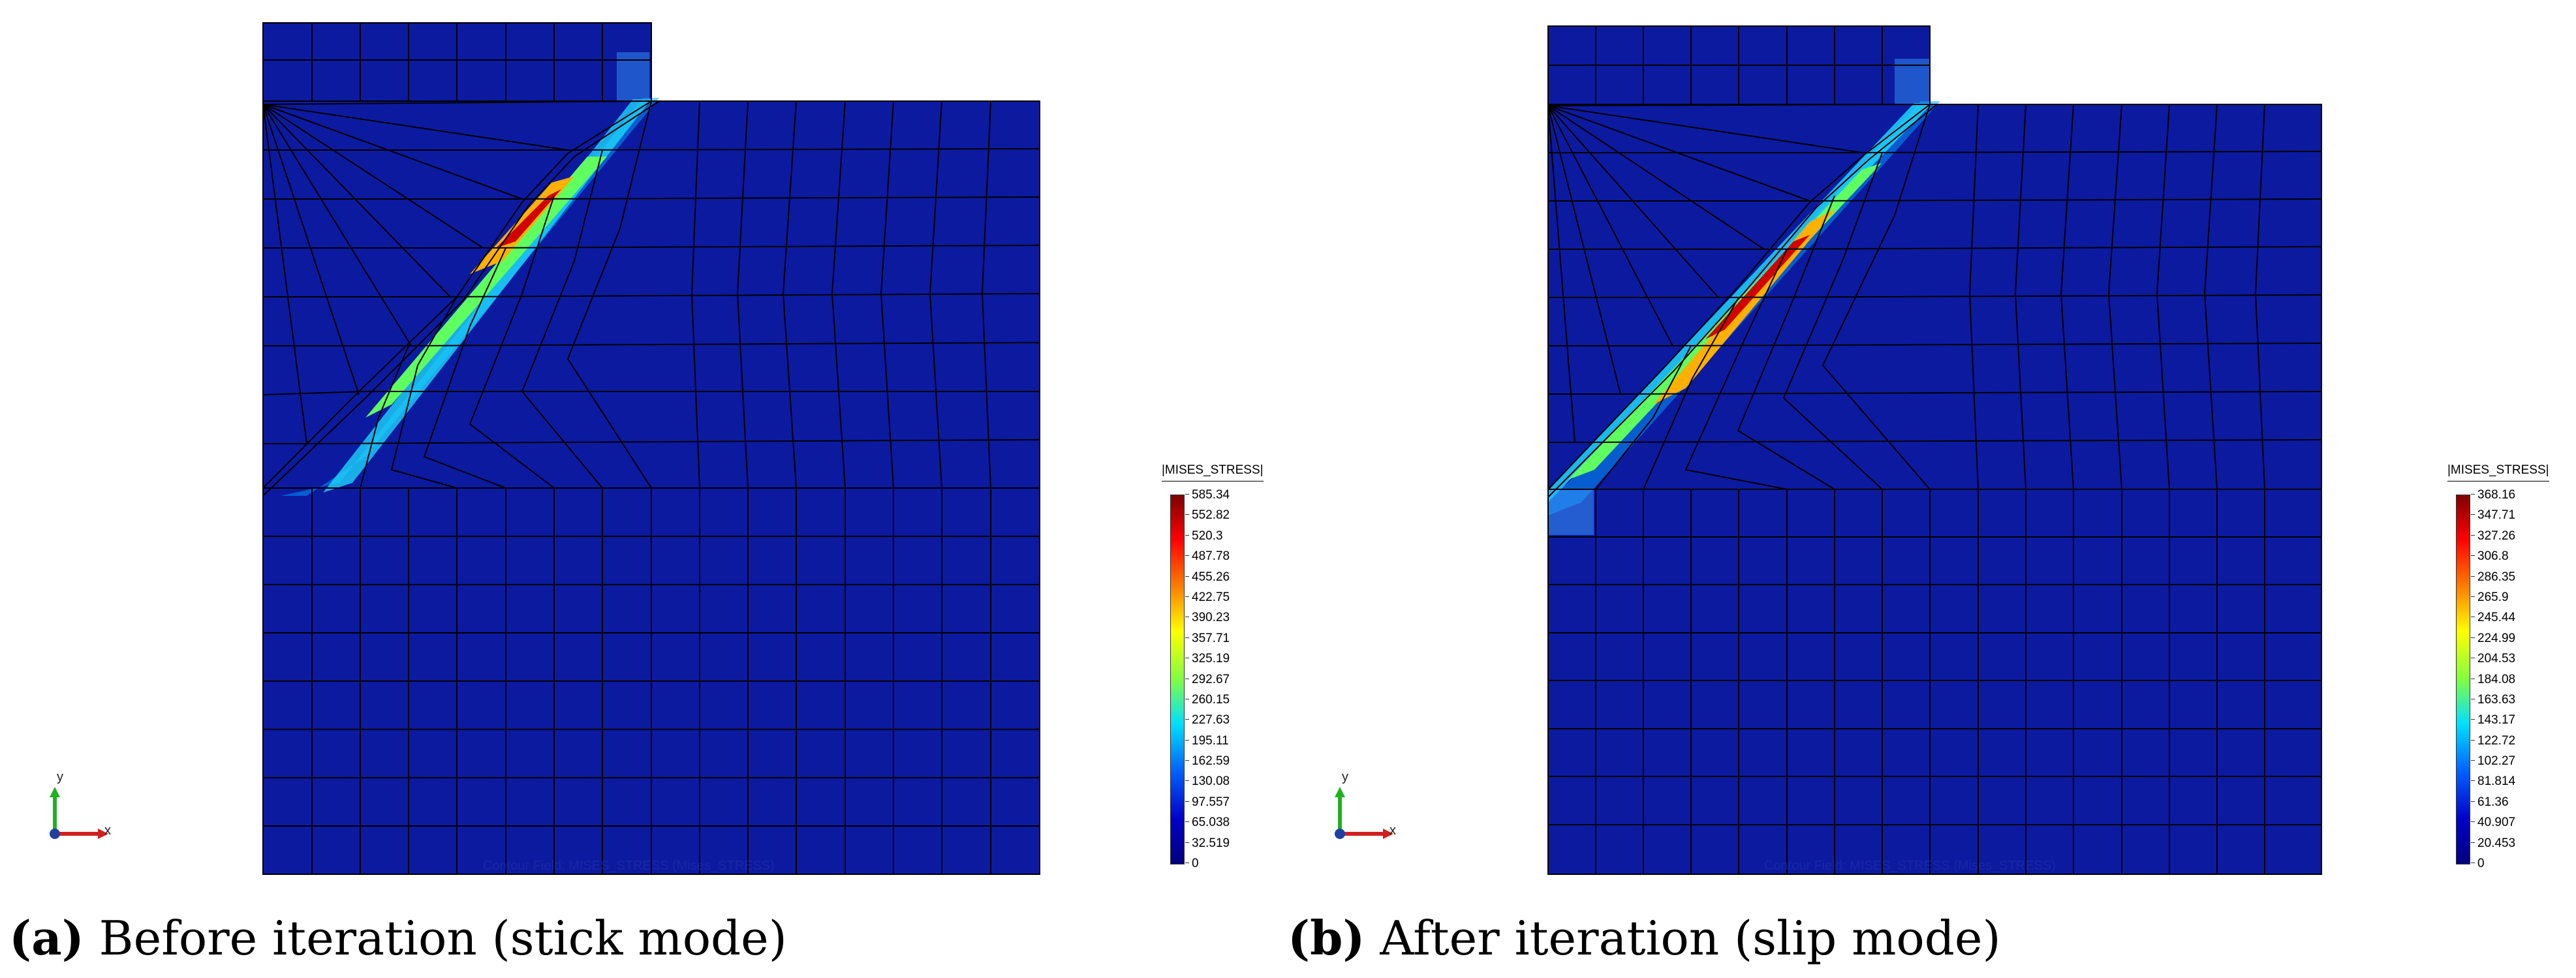 The image size is (2576, 978). What do you see at coordinates (528, 218) in the screenshot?
I see `shear-band-peak-a` at bounding box center [528, 218].